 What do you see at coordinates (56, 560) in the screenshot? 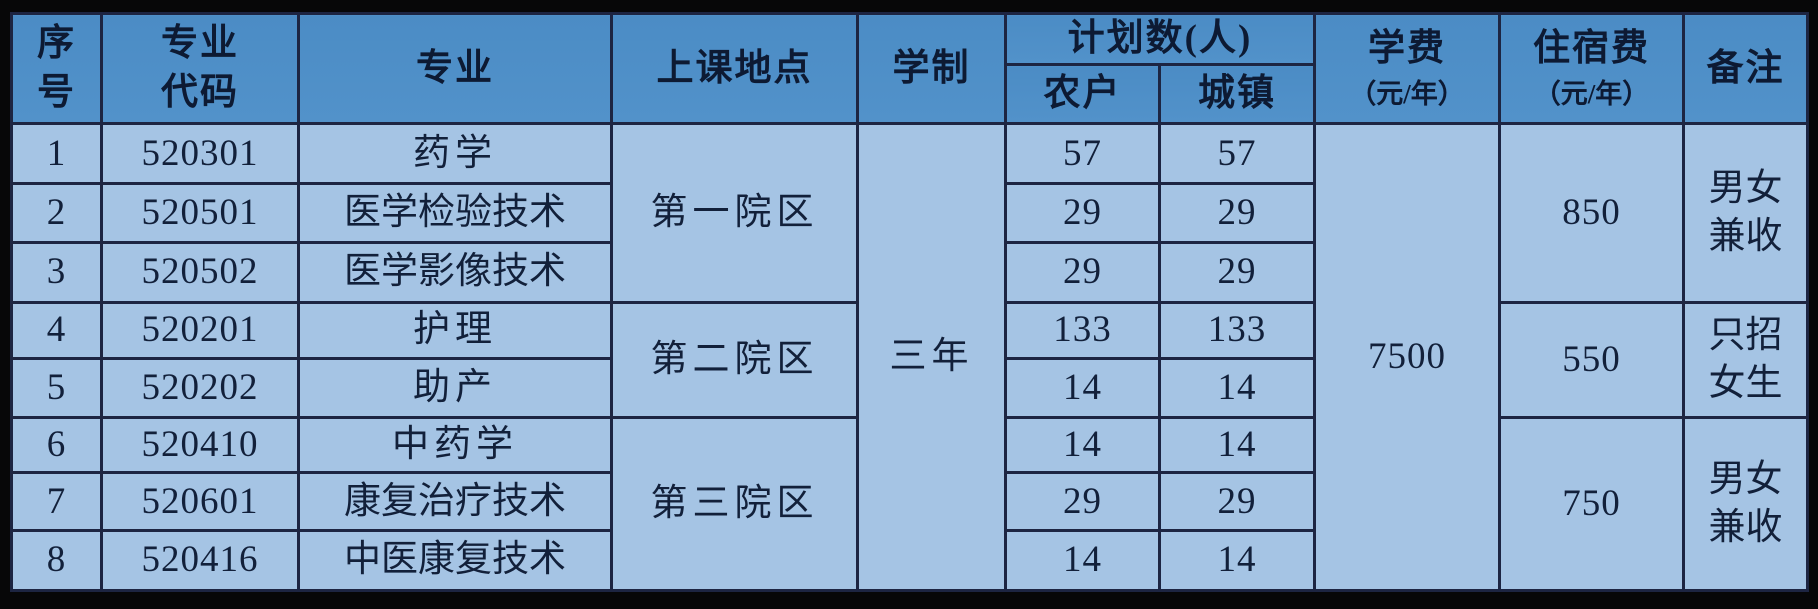
I see `seq-cell: 8` at bounding box center [56, 560].